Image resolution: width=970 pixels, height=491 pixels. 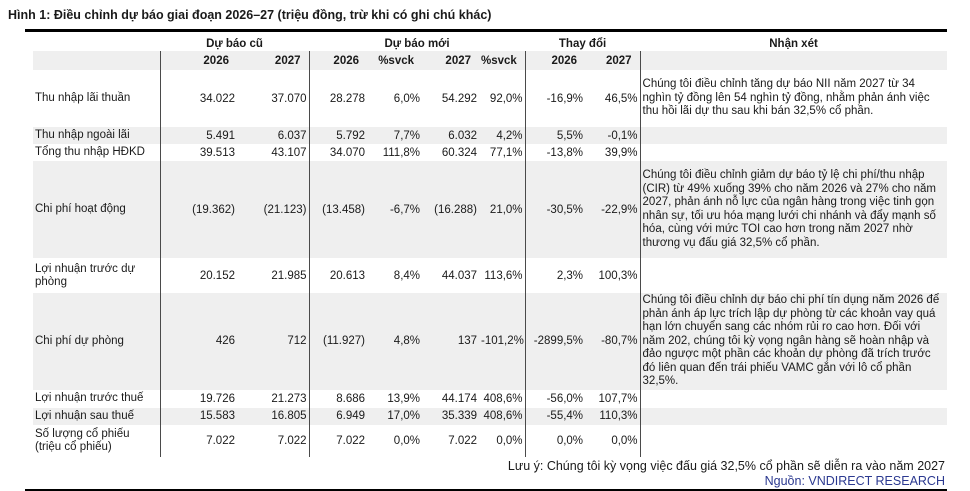 What do you see at coordinates (407, 98) in the screenshot?
I see `cell-new-svck-2026: 6,0%` at bounding box center [407, 98].